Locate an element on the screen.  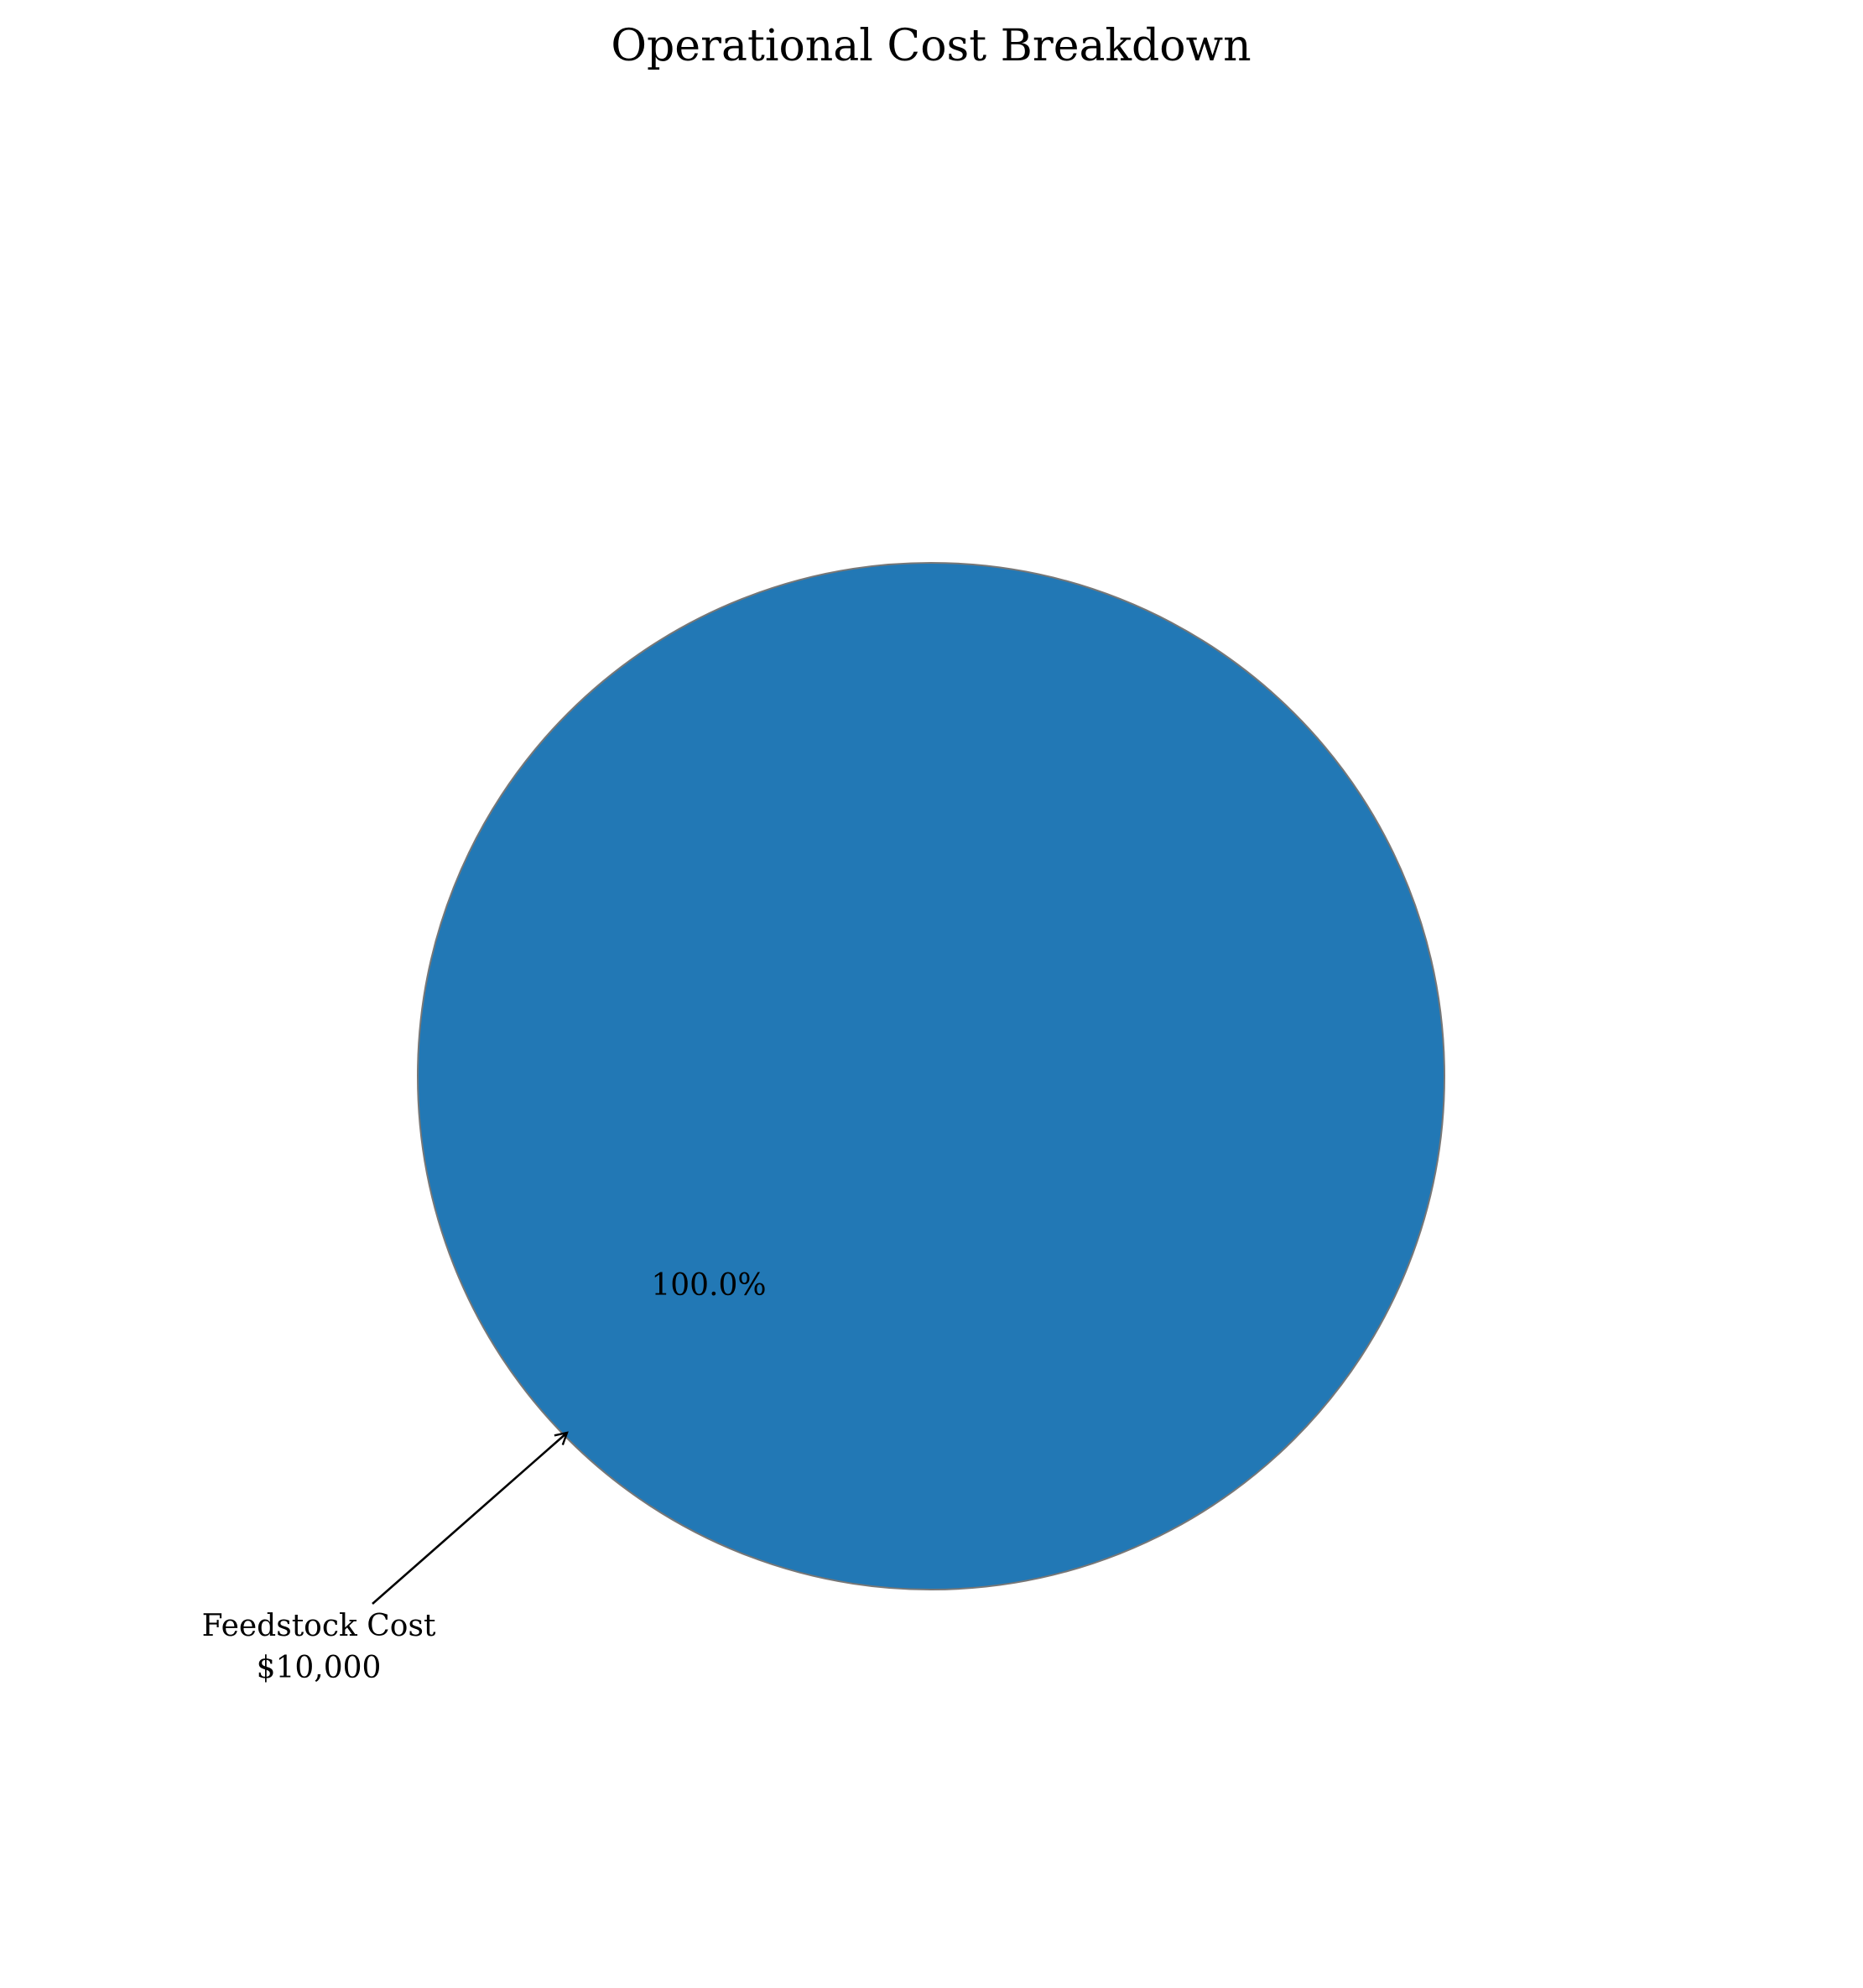
slice-name-label: Feedstock Cost is located at coordinates (319, 1626).